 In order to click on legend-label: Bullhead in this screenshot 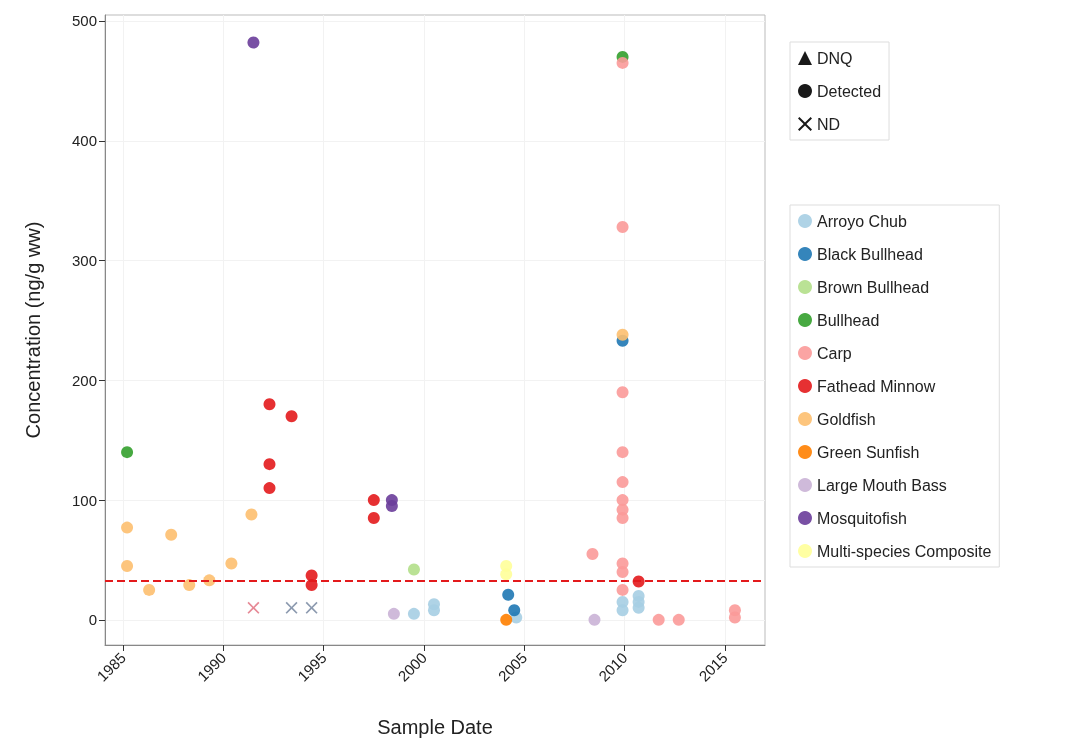, I will do `click(848, 320)`.